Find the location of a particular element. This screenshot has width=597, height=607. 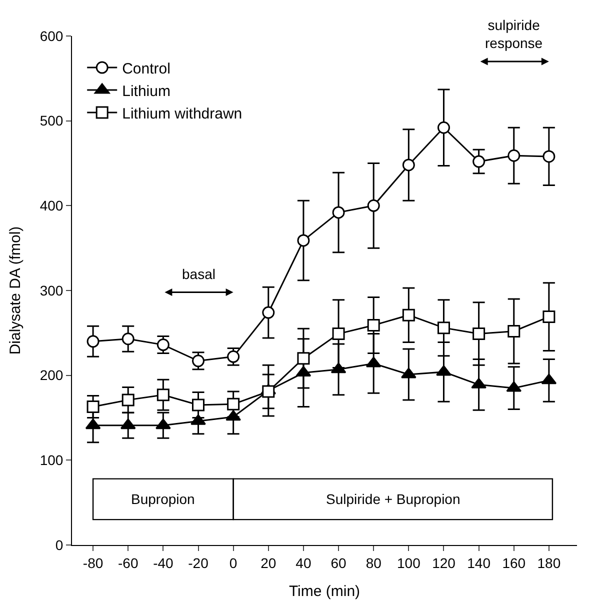

annotation: basal is located at coordinates (199, 274).